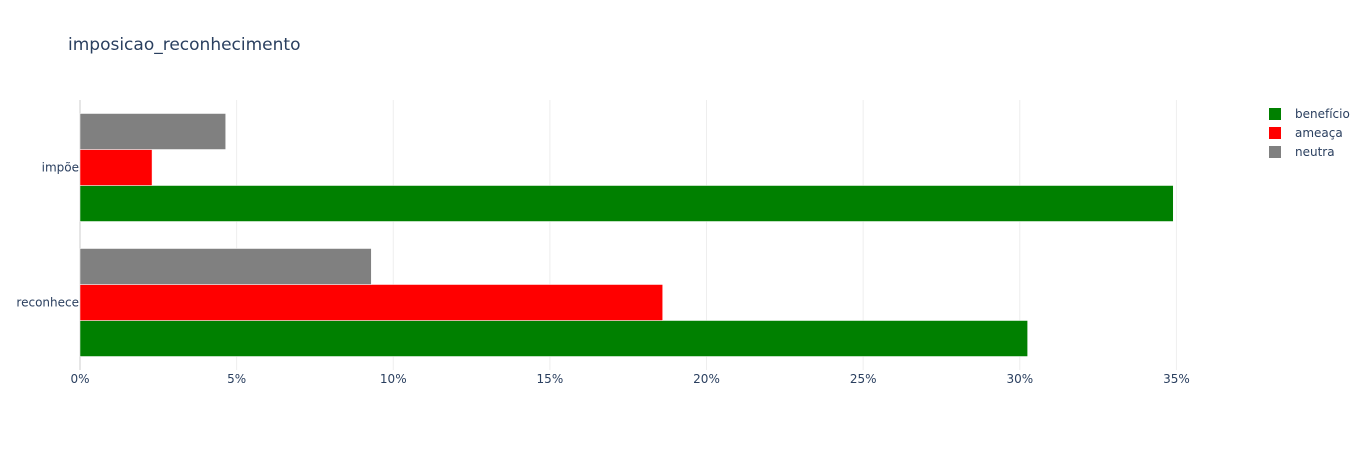 Image resolution: width=1366 pixels, height=450 pixels. Describe the element at coordinates (626, 203) in the screenshot. I see `bar-beneficio-impoe` at that location.